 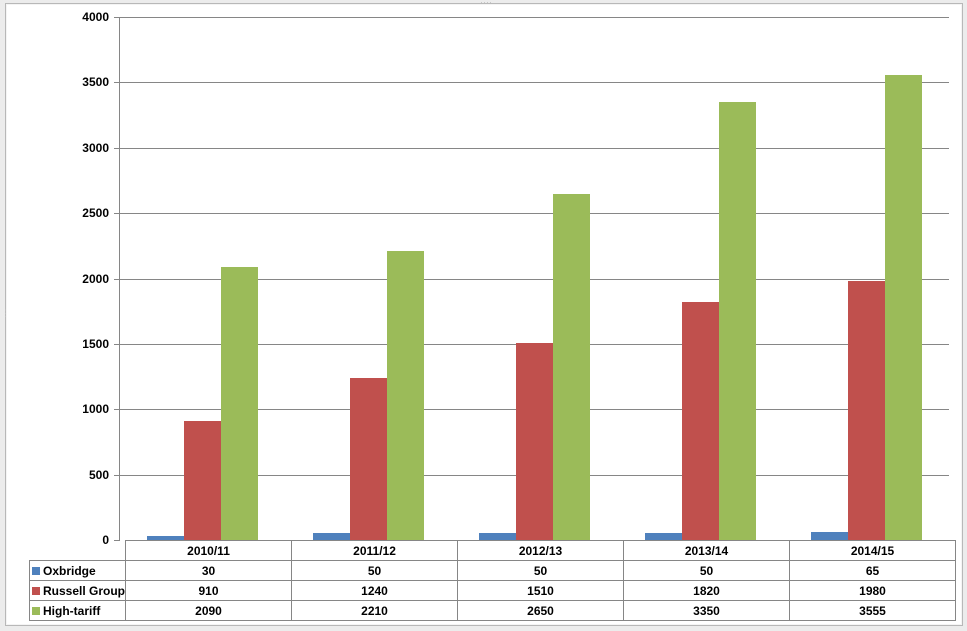 What do you see at coordinates (375, 590) in the screenshot?
I see `table-cell: 1240` at bounding box center [375, 590].